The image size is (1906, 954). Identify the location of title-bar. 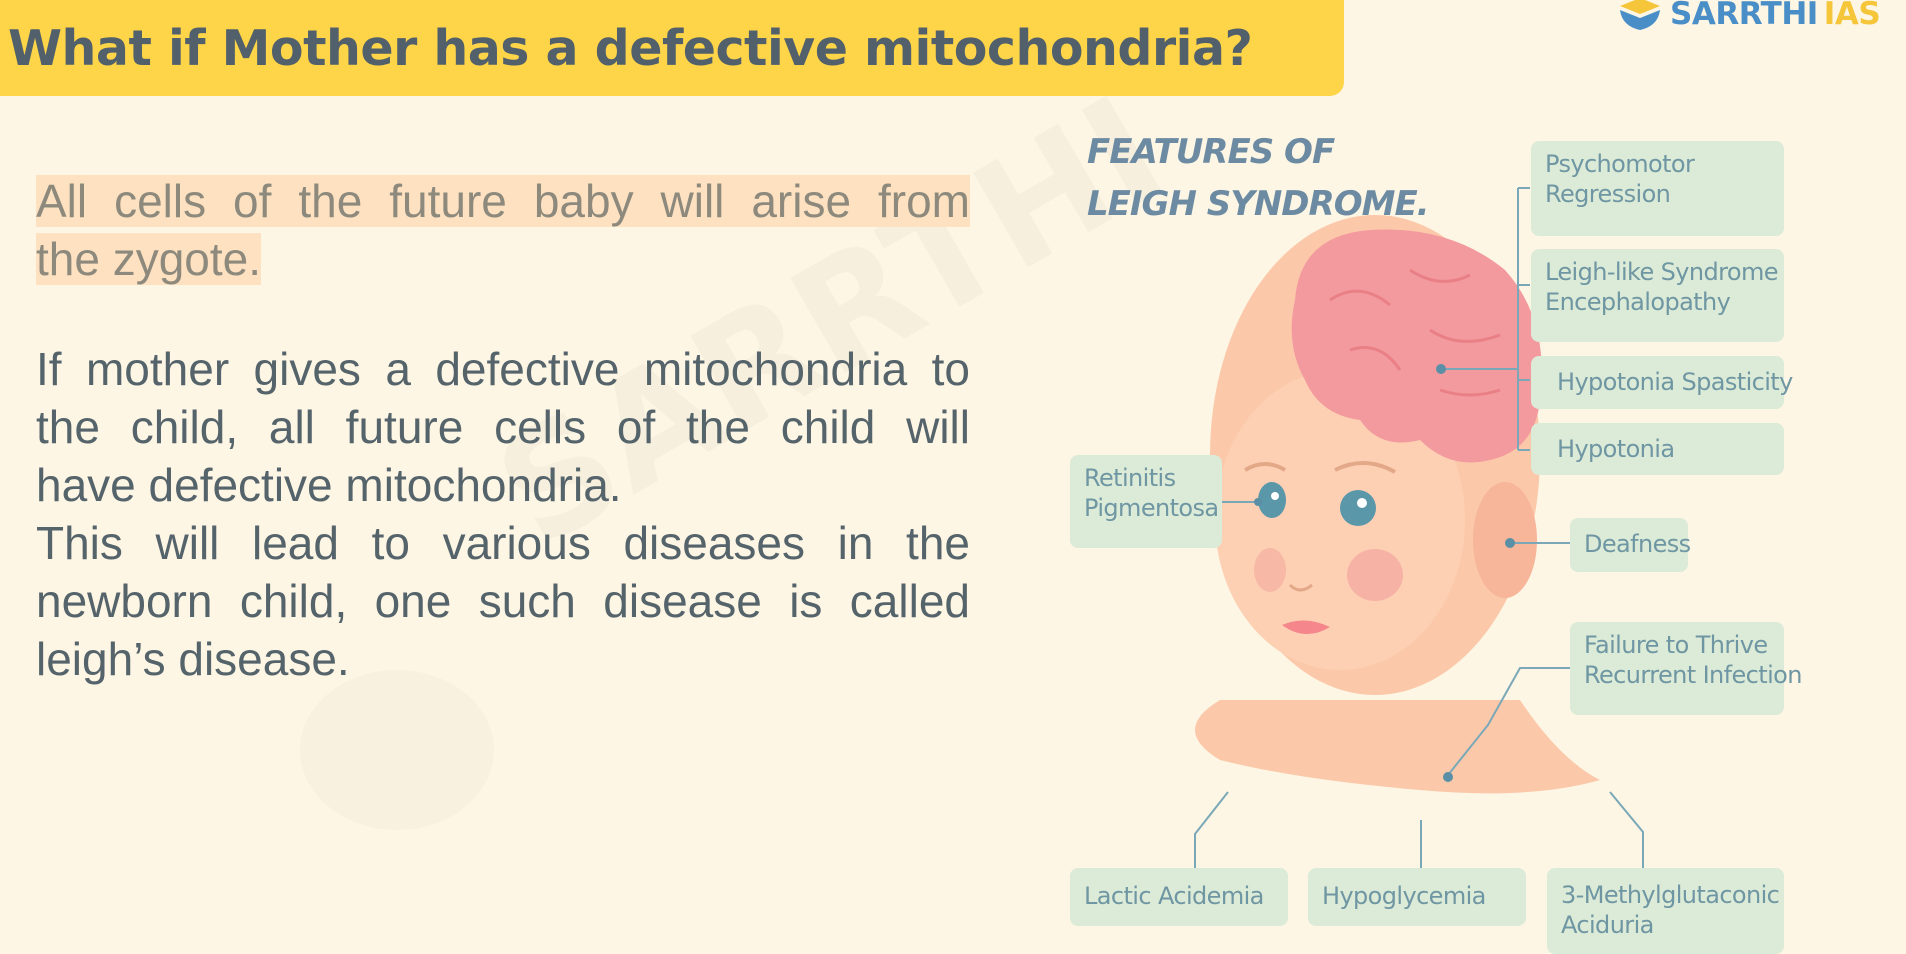
(672, 48).